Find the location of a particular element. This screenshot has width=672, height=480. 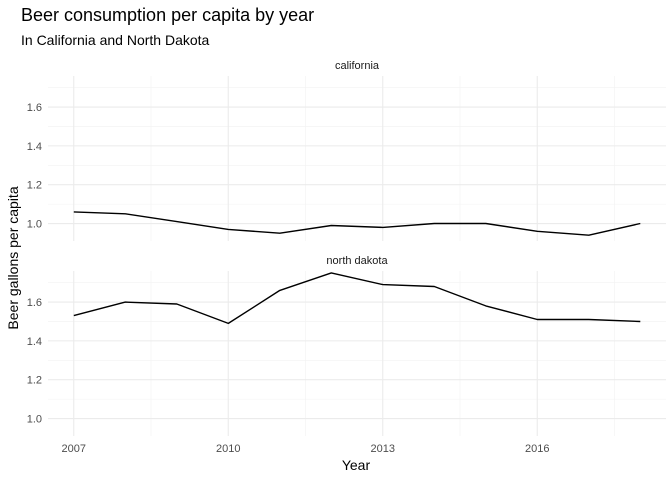

x-tick-label: 2013 is located at coordinates (383, 449).